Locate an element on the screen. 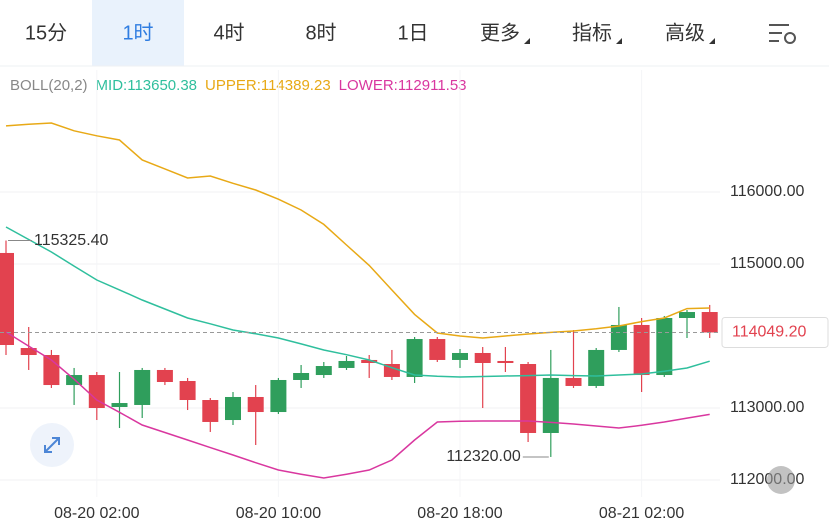 The width and height of the screenshot is (829, 528). indicator-label: BOLL(20,2) is located at coordinates (49, 85).